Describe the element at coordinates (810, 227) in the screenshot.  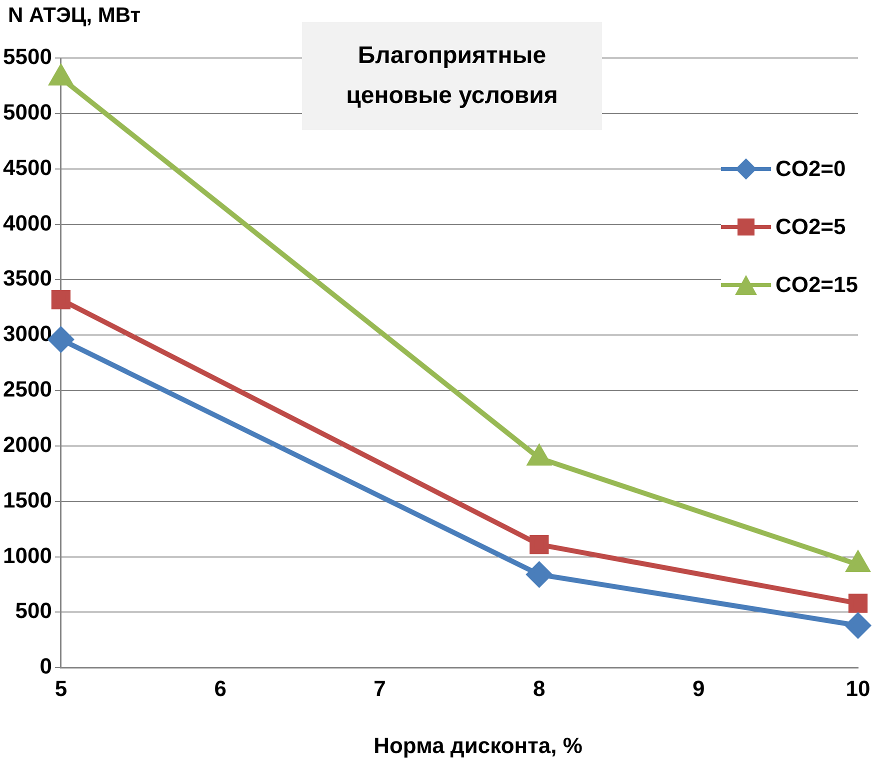
I see `legend-label: CO2=5` at that location.